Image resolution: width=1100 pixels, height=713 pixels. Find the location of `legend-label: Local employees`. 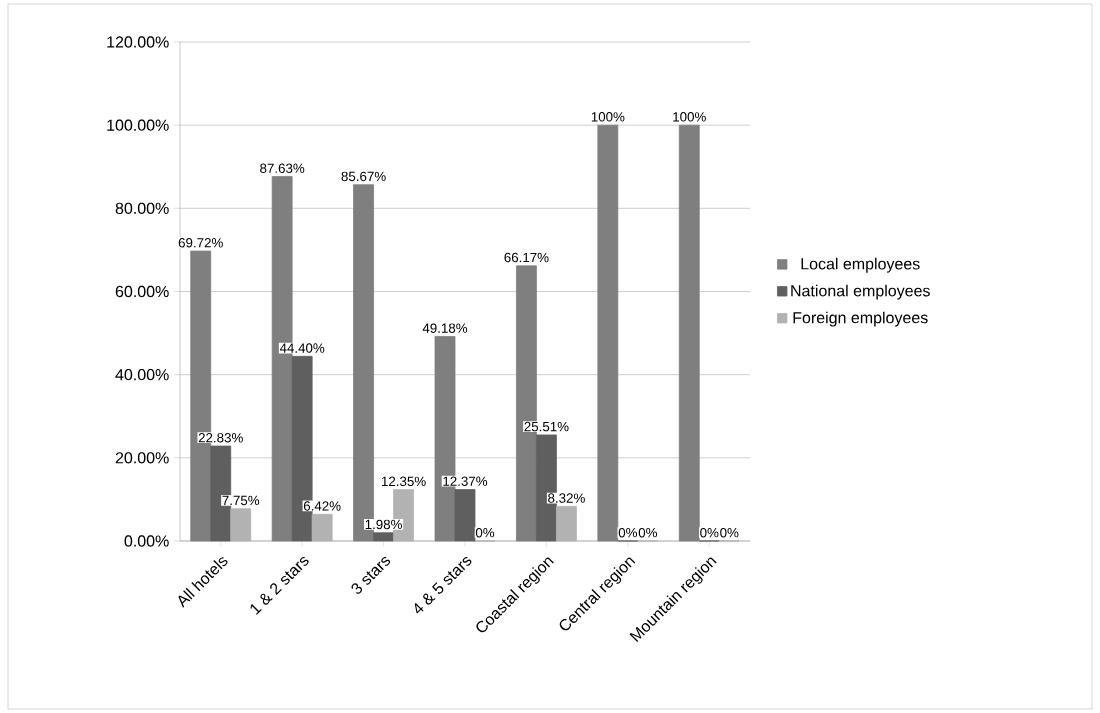

legend-label: Local employees is located at coordinates (860, 265).